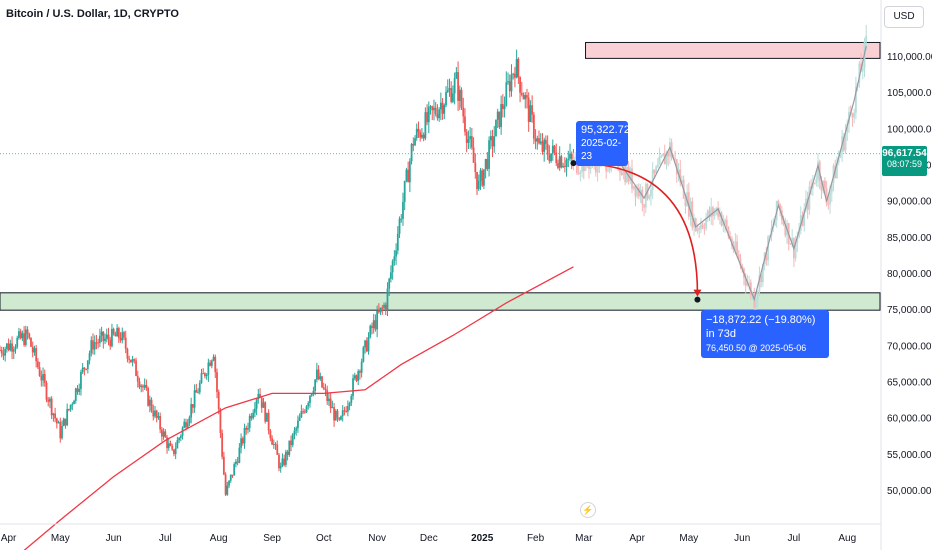 This screenshot has height=550, width=932. What do you see at coordinates (909, 310) in the screenshot?
I see `y-tick-label: 75,000.00` at bounding box center [909, 310].